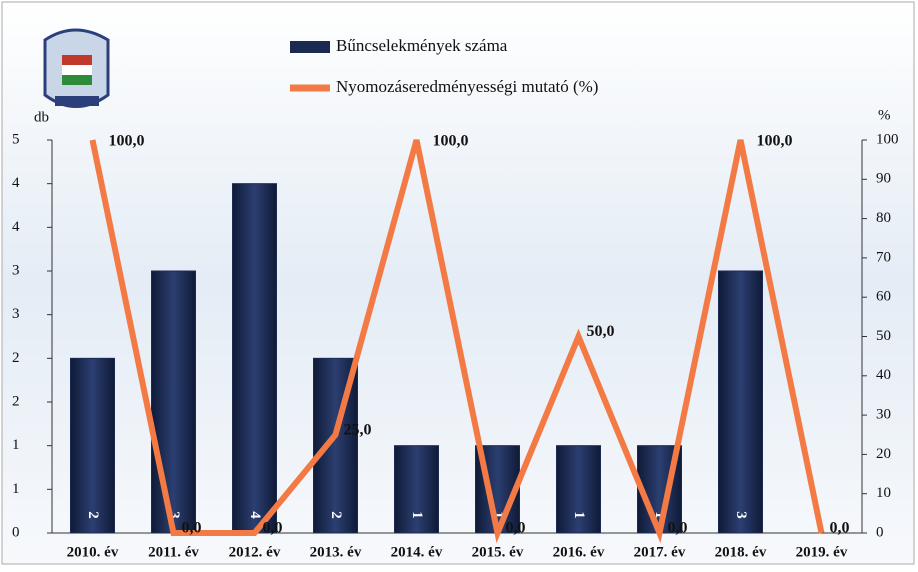  Describe the element at coordinates (601, 331) in the screenshot. I see `data-label: 50,0` at that location.